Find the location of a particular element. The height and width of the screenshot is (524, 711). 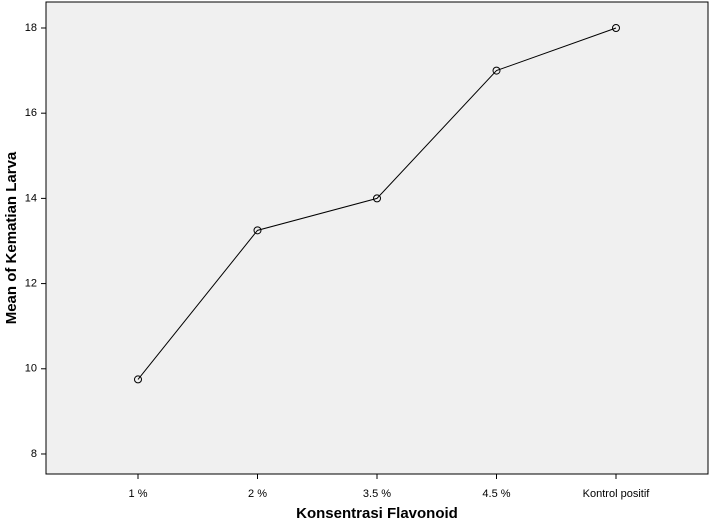

y-tick-label: 10 is located at coordinates (31, 369).